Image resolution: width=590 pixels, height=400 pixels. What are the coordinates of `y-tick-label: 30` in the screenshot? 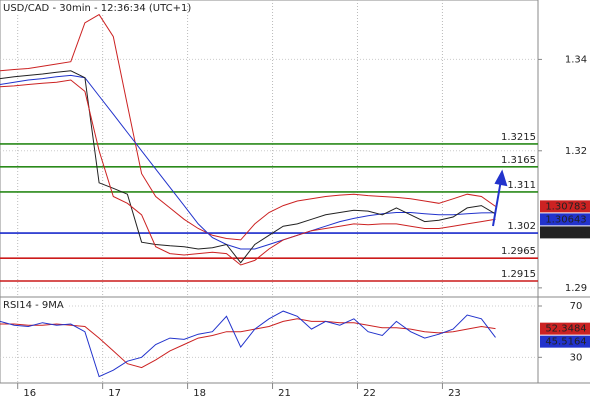 It's located at (576, 357).